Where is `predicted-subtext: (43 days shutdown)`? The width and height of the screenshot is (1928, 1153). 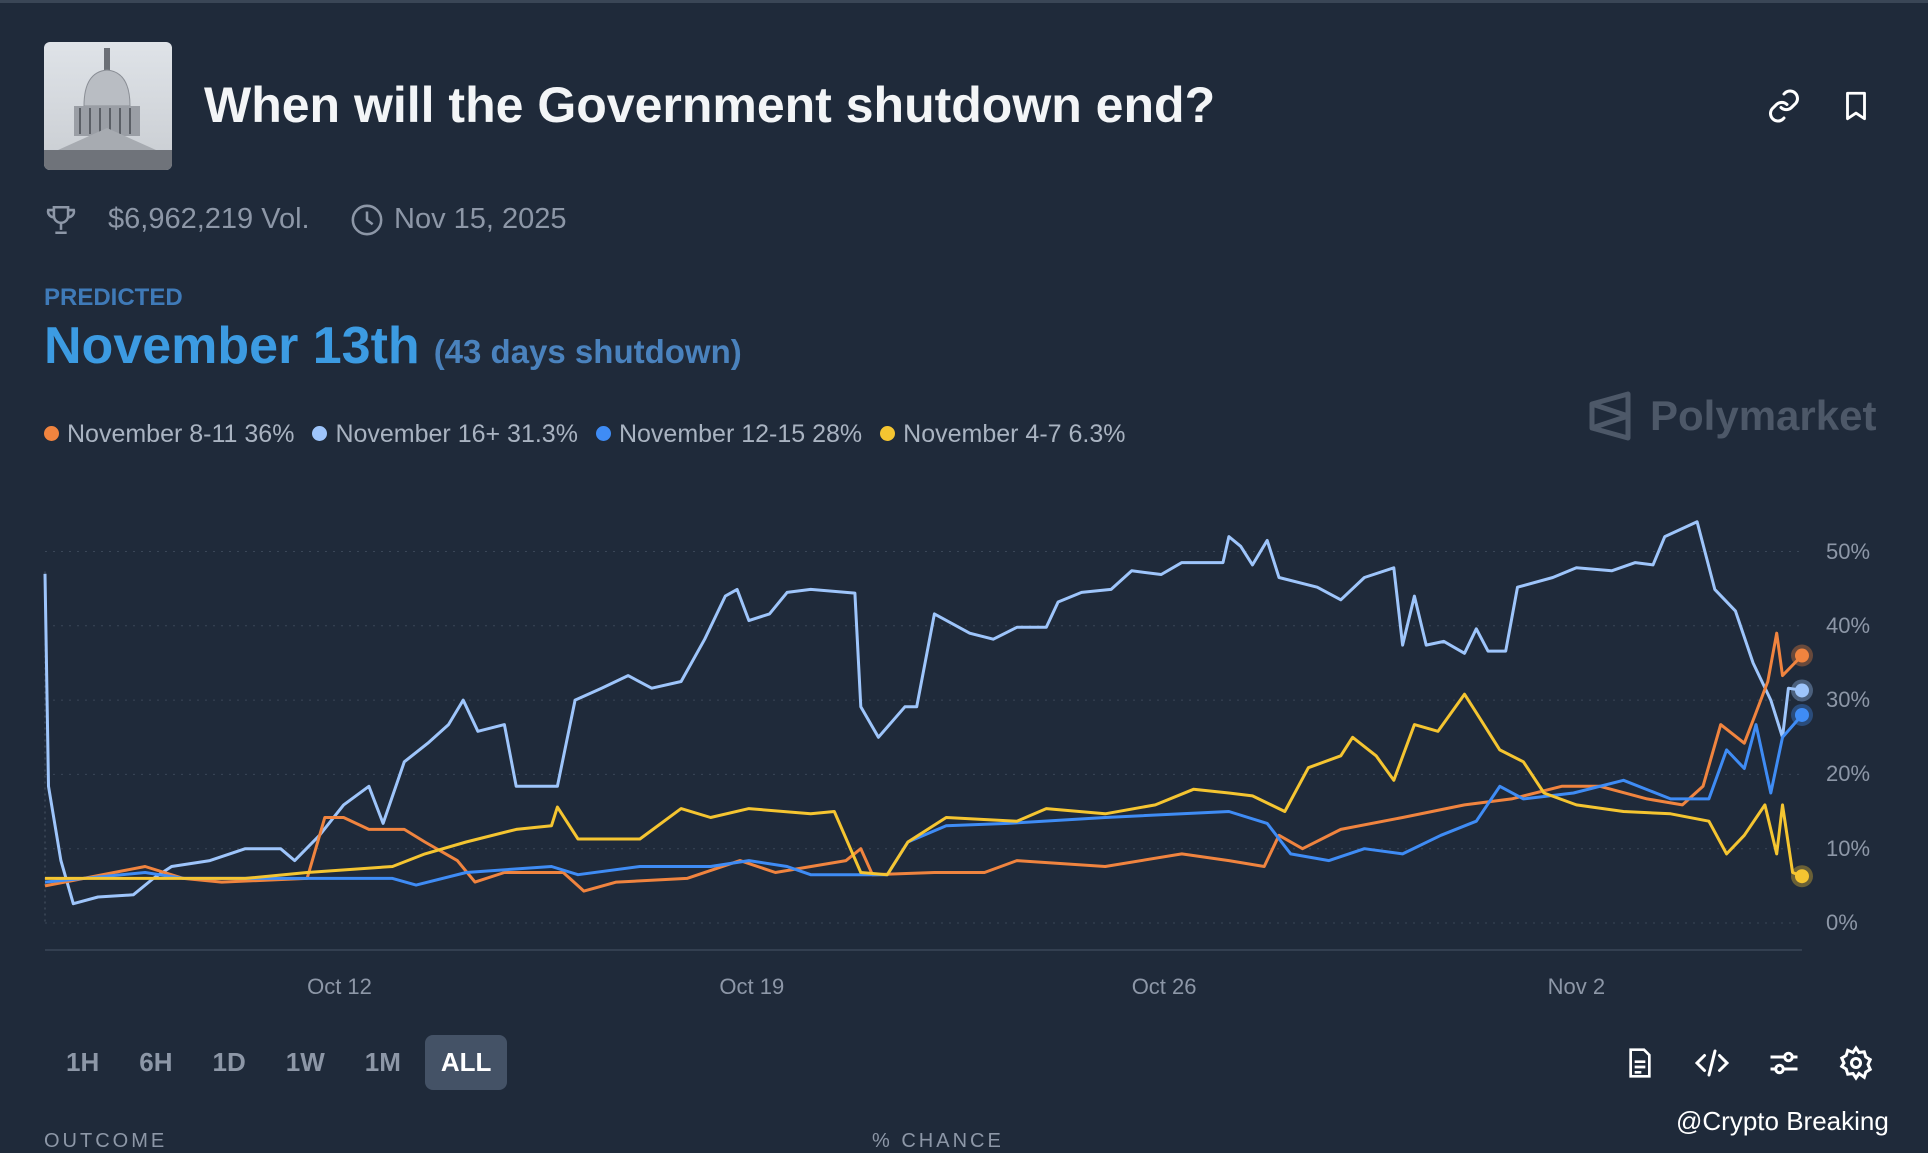
predicted-subtext: (43 days shutdown) is located at coordinates (587, 351).